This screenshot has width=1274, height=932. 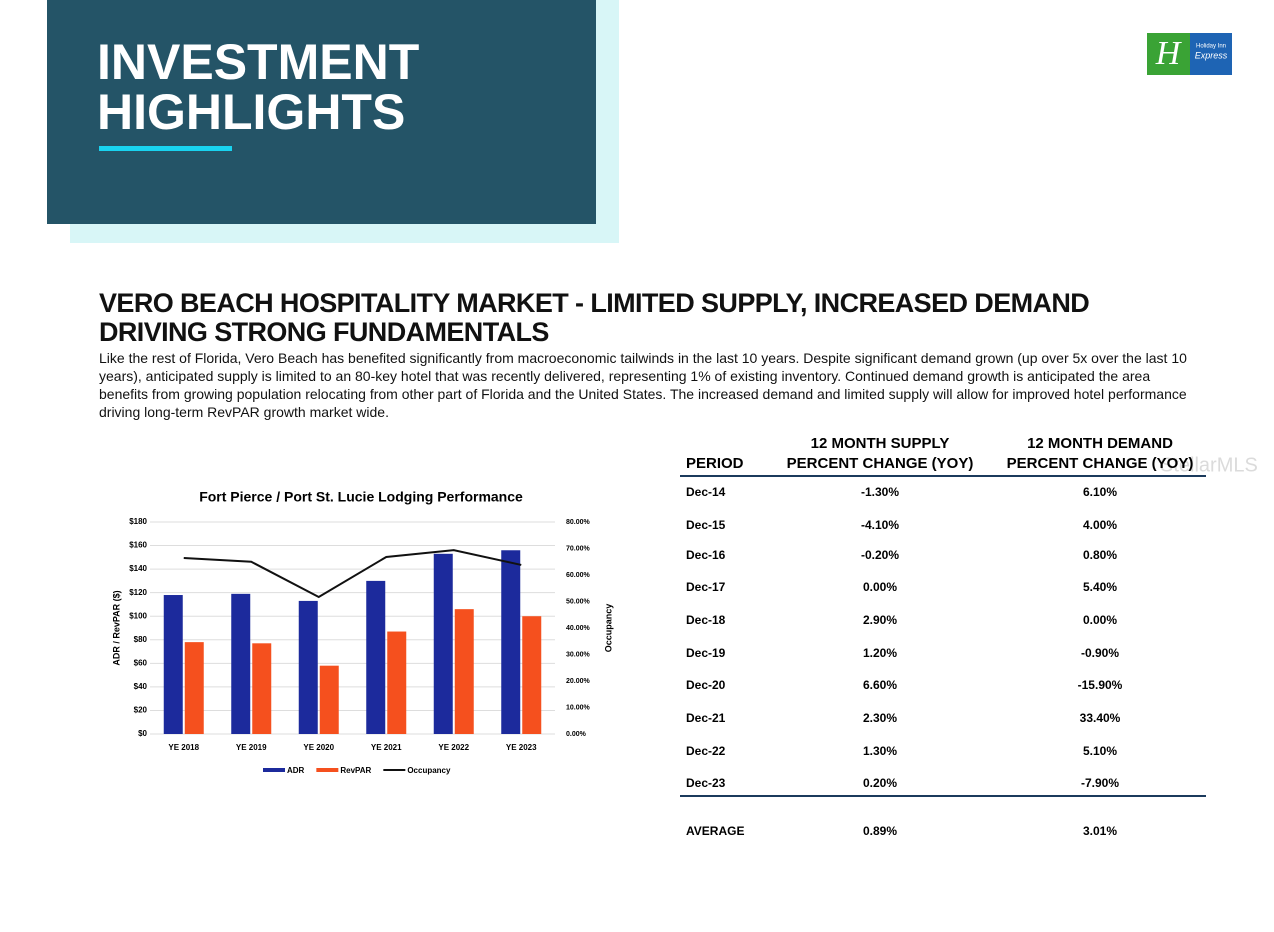 I want to click on y-tick-label: $40, so click(x=141, y=686).